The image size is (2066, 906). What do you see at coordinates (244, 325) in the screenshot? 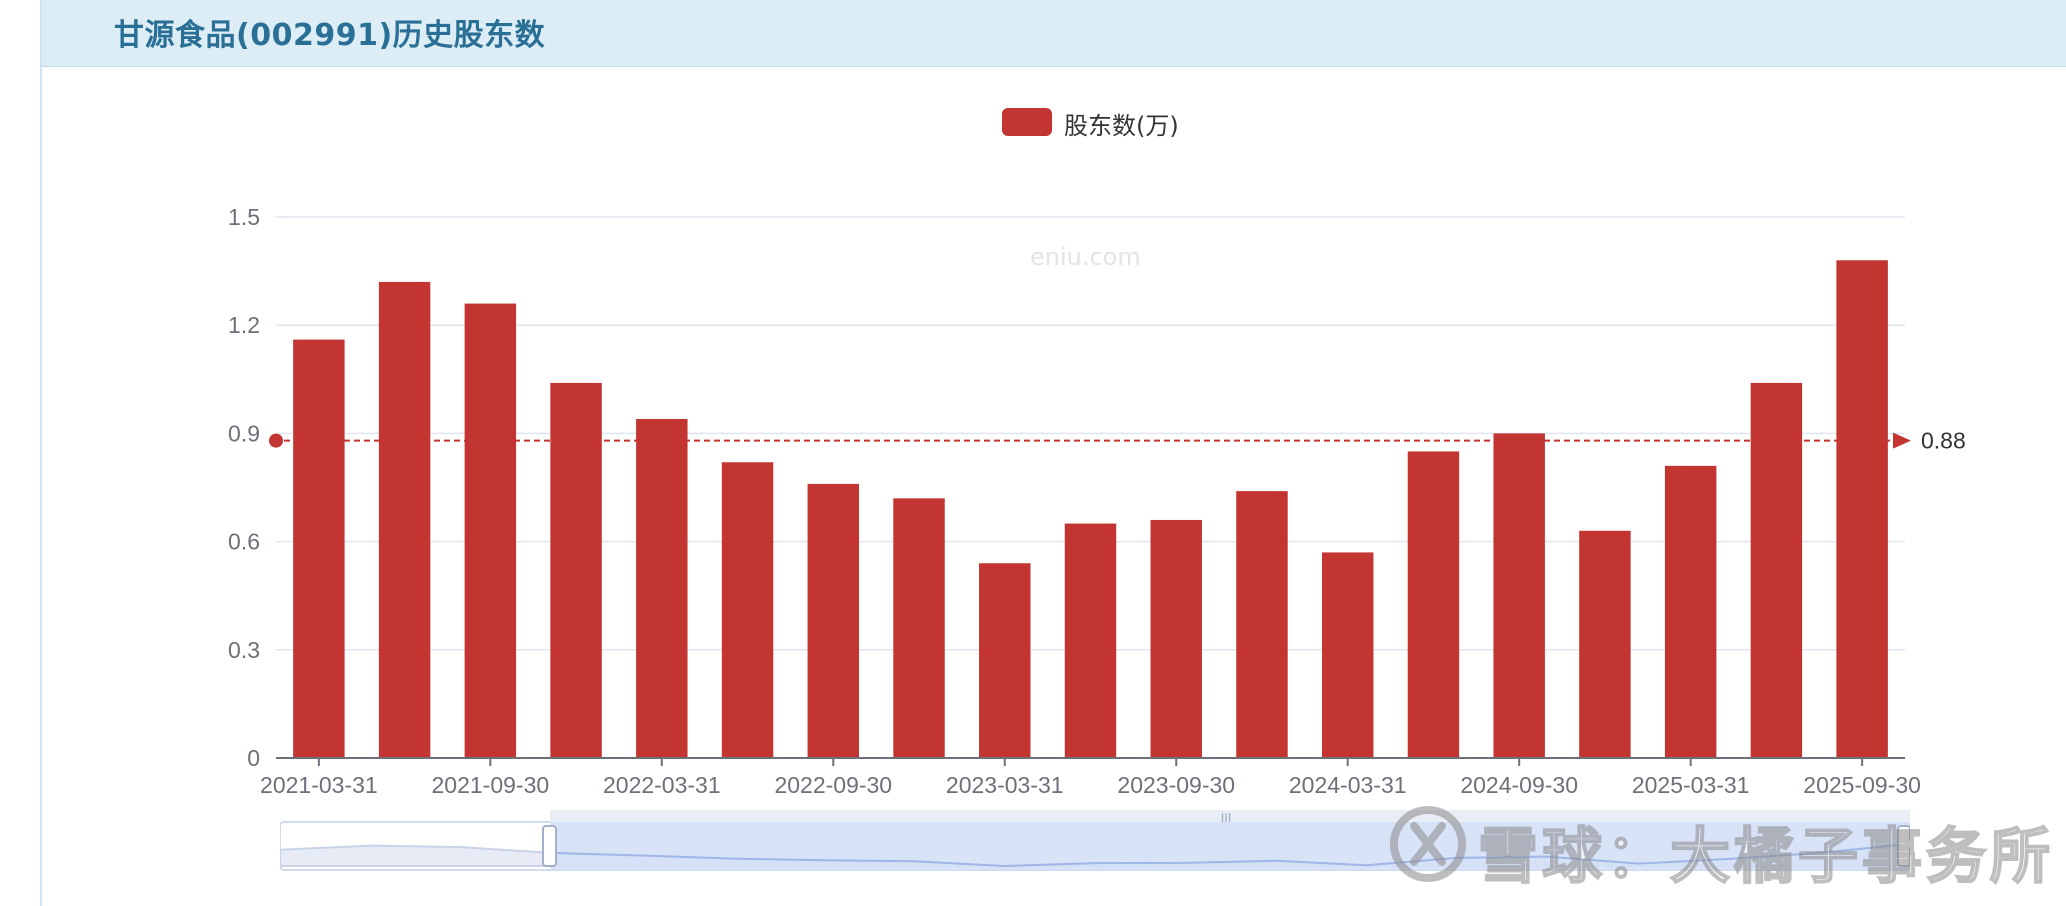
I see `y-tick-label: 1.2` at bounding box center [244, 325].